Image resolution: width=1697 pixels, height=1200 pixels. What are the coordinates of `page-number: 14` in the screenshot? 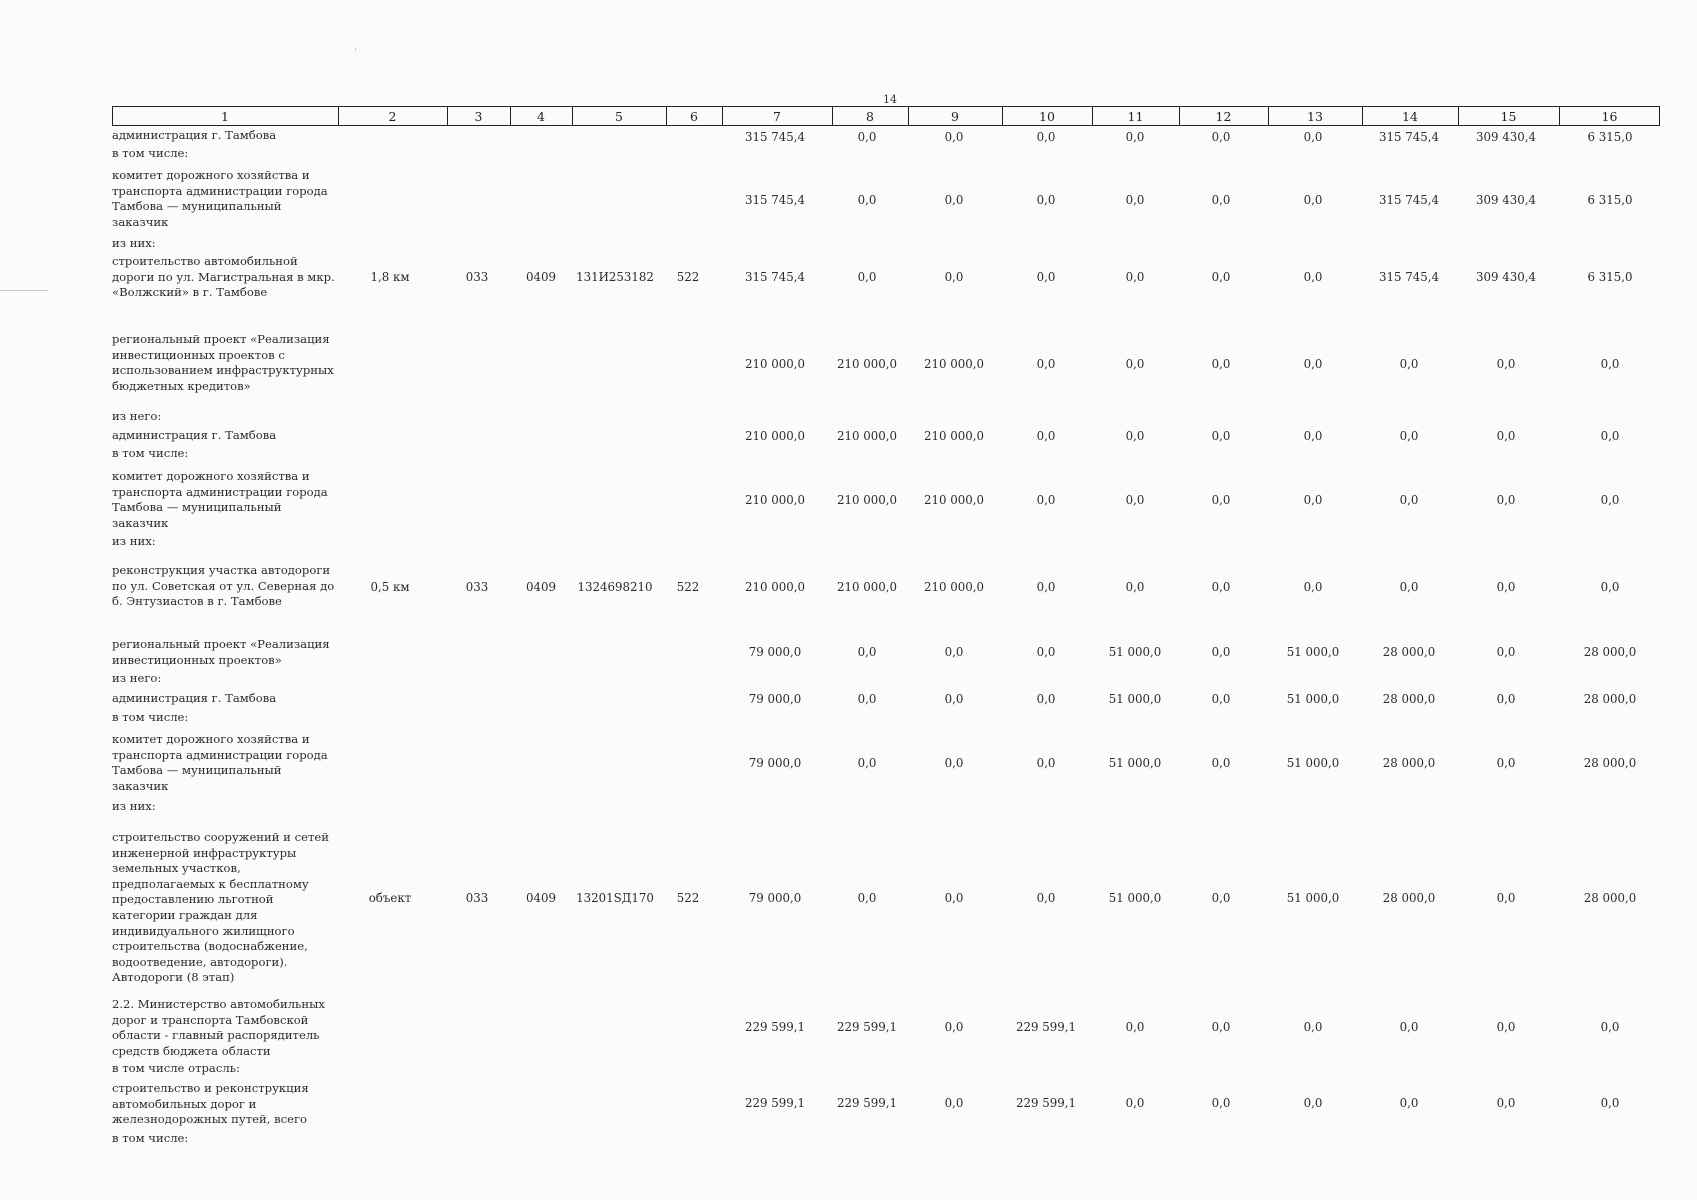 It's located at (890, 99).